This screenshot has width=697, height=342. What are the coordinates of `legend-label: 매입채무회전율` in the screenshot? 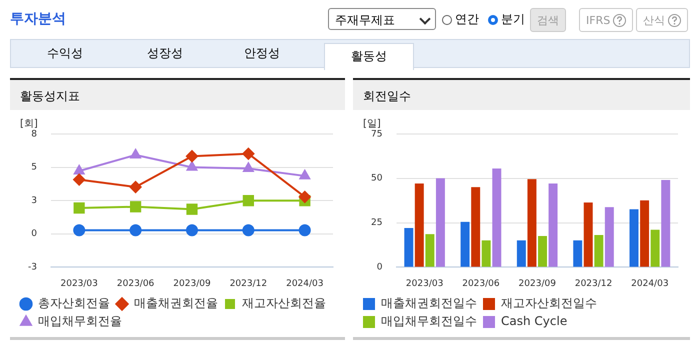 It's located at (80, 321).